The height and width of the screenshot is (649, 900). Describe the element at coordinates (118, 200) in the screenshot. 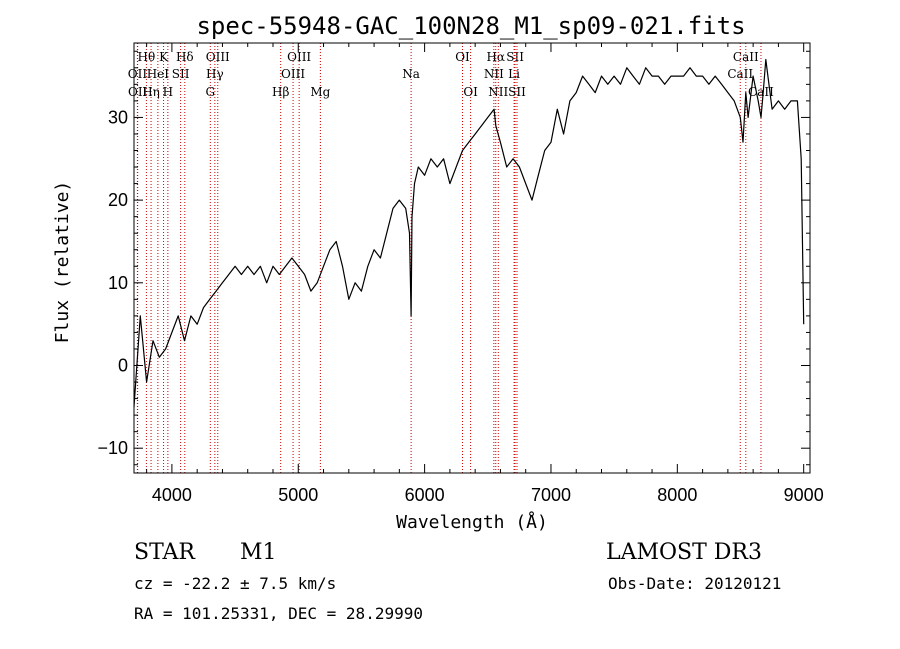

I see `y-tick-label: 20` at that location.